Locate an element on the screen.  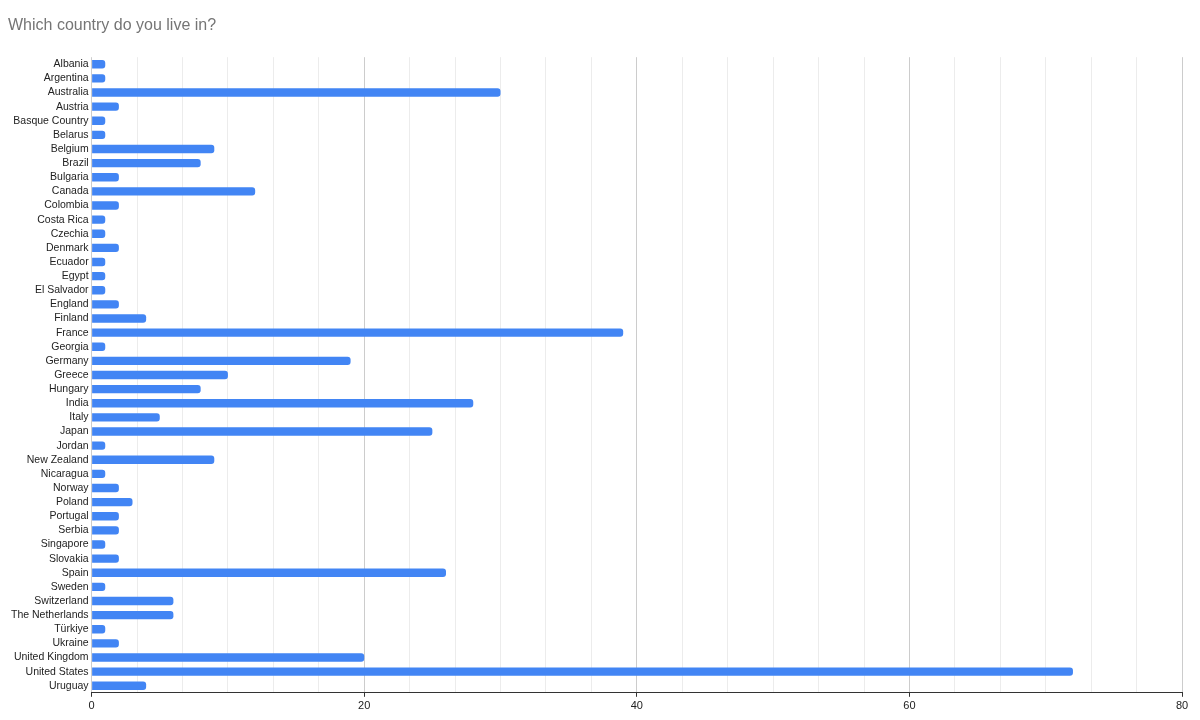
y-tick-label: New Zealand is located at coordinates (57, 458).